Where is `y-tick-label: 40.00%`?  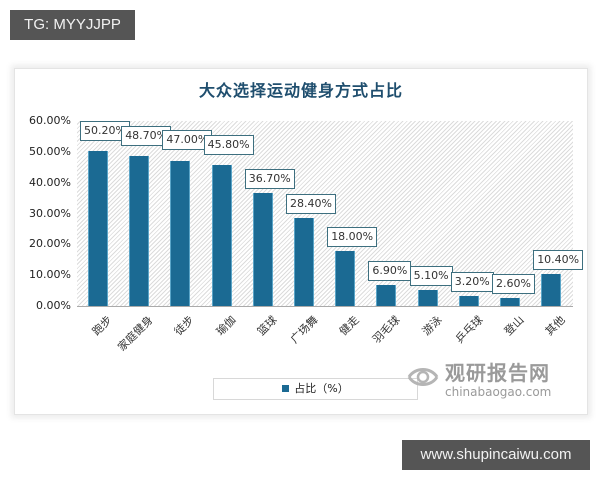 y-tick-label: 40.00% is located at coordinates (50, 182).